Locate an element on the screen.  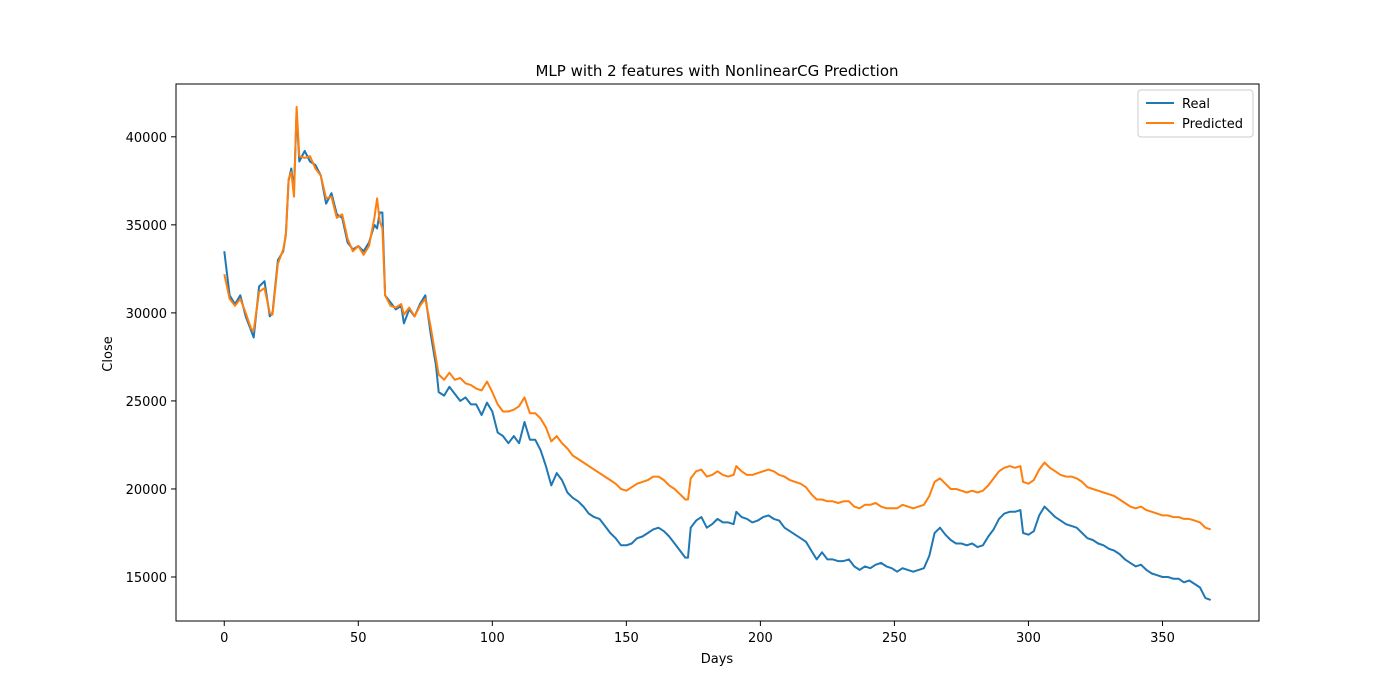
y-axis-label: Close is located at coordinates (108, 353).